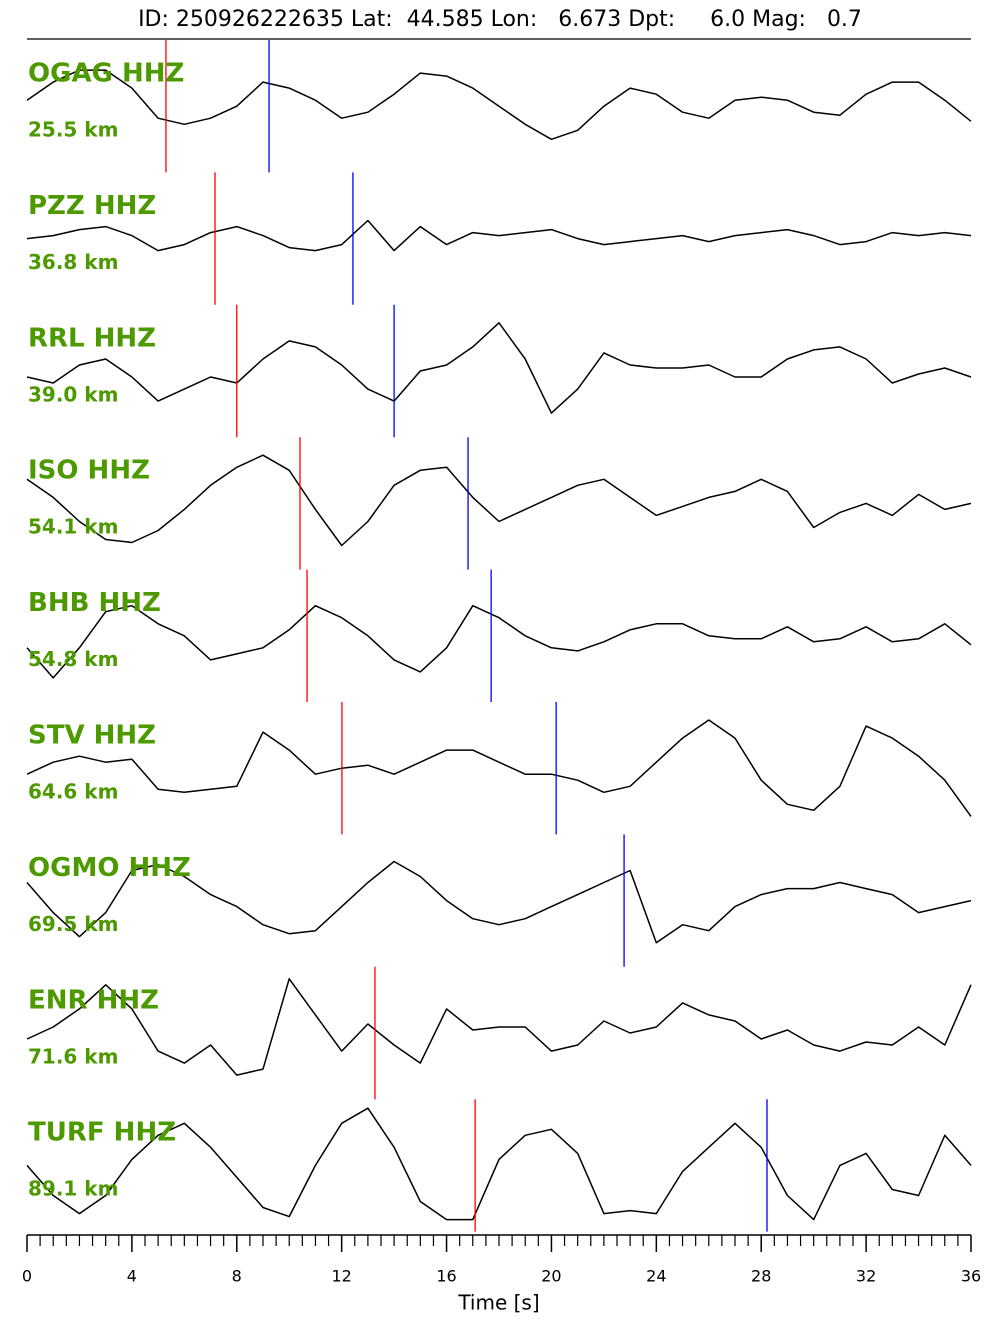  What do you see at coordinates (73, 659) in the screenshot?
I see `distance-label: 54.8 km` at bounding box center [73, 659].